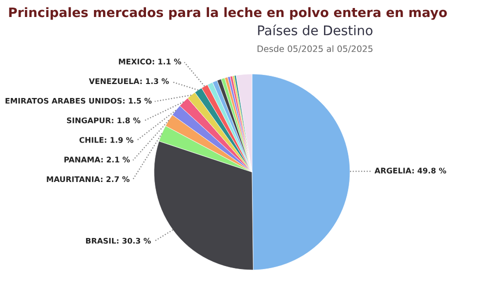  What do you see at coordinates (315, 49) in the screenshot?
I see `text: Desde 05/2025 al 05/2025` at bounding box center [315, 49].